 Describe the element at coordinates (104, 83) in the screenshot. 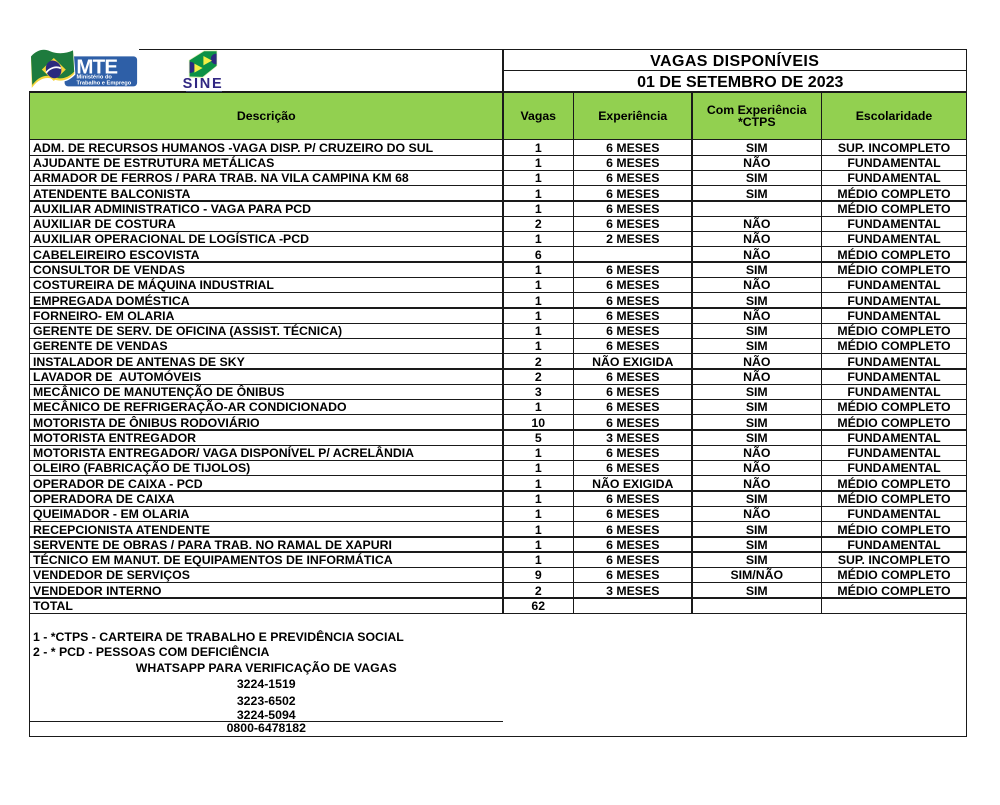

I see `svg-text: Trabalho e Emprego` at that location.